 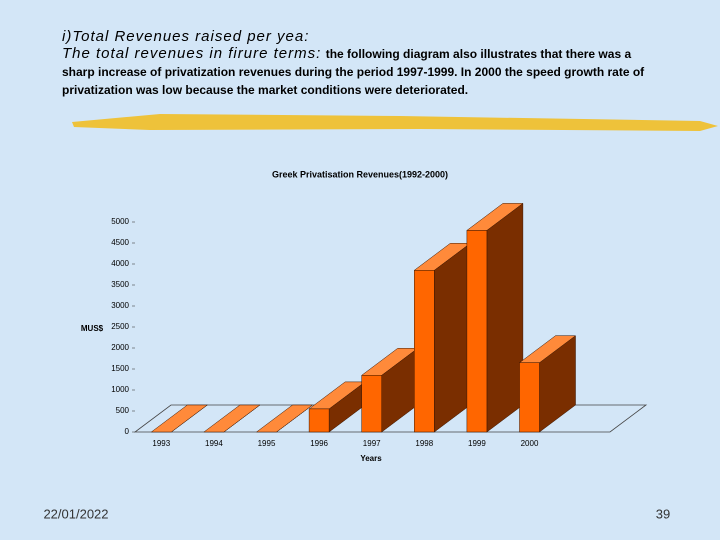 What do you see at coordinates (120, 326) in the screenshot?
I see `y-tick-label: 2500` at bounding box center [120, 326].